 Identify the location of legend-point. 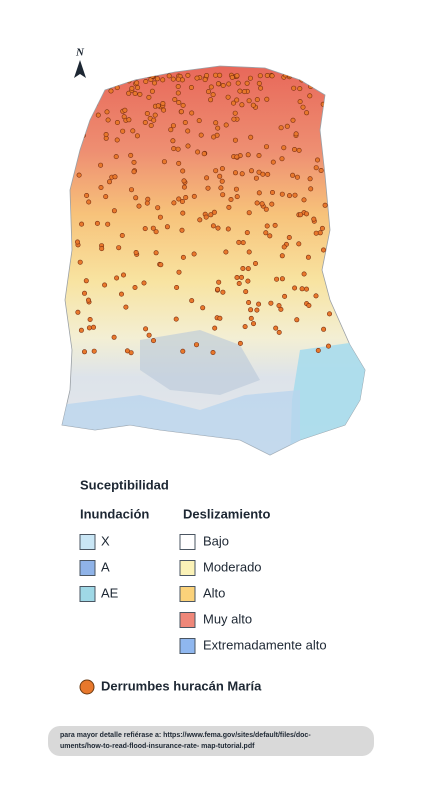
(87, 687).